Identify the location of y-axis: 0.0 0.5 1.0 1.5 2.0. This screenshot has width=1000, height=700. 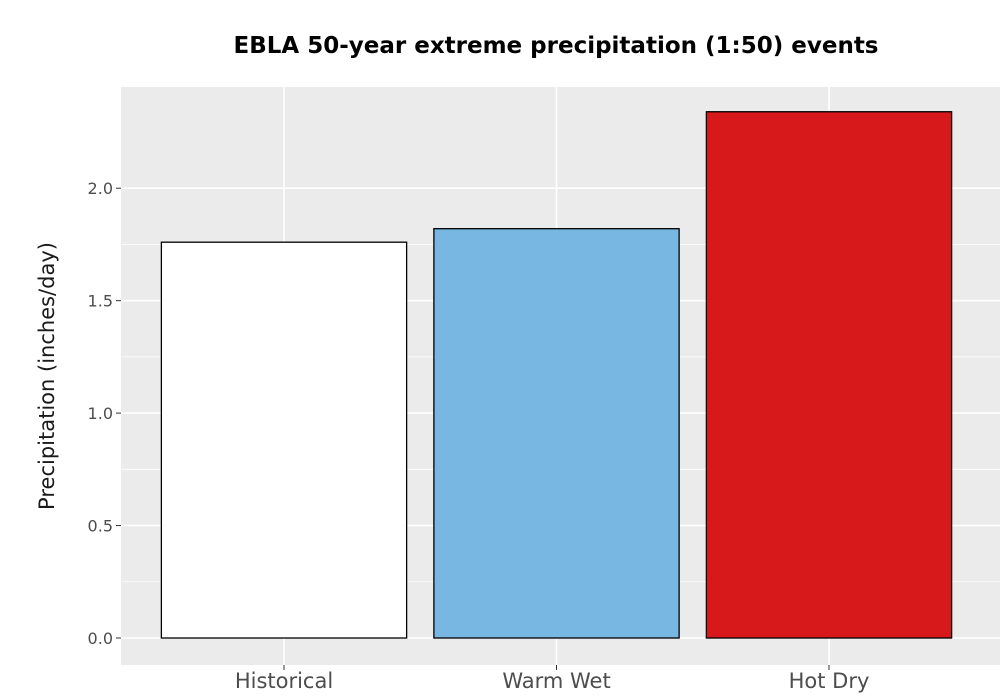
(104, 413).